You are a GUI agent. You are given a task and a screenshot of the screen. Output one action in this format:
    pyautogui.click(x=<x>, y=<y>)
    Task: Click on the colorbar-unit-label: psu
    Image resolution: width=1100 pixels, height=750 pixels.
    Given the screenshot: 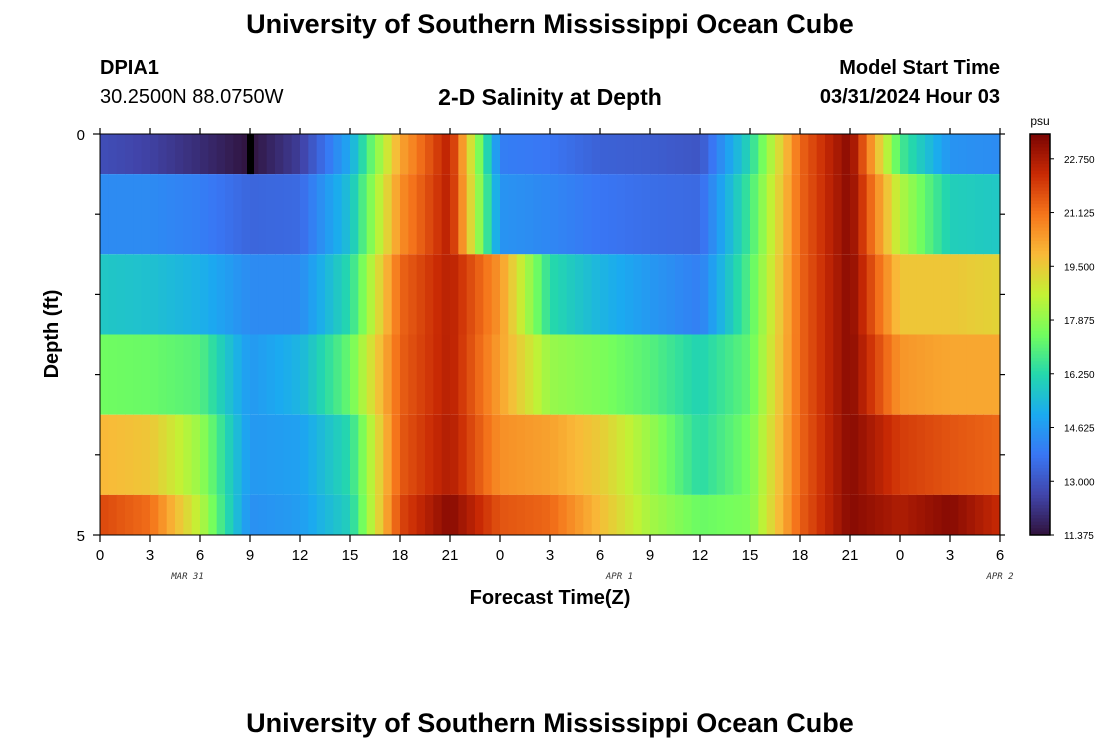 What is the action you would take?
    pyautogui.click(x=1039, y=121)
    